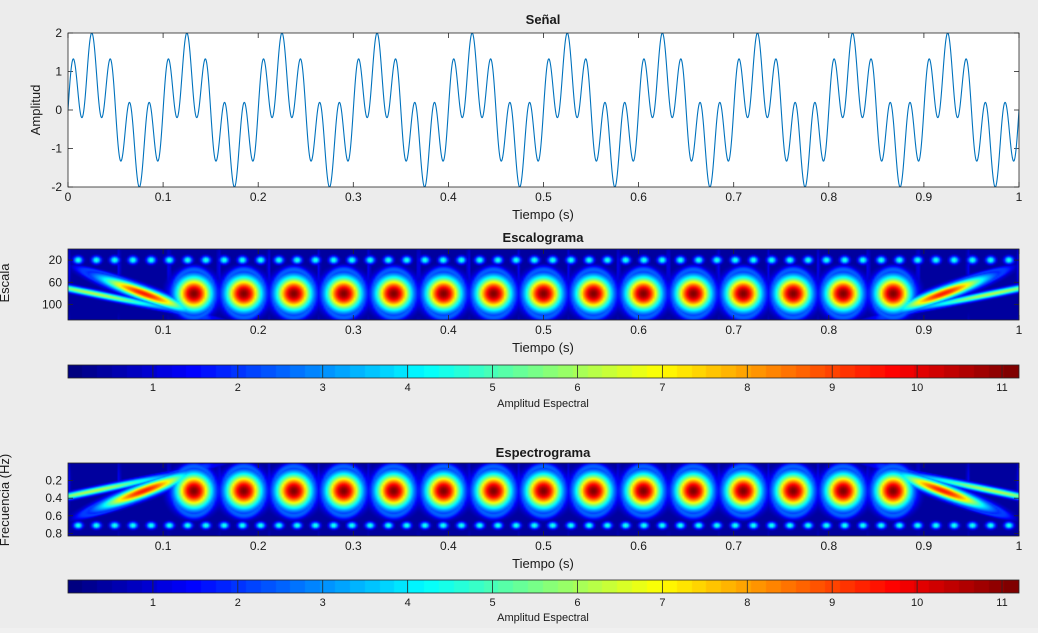  I want to click on spectrogram-axes-box, so click(543, 499).